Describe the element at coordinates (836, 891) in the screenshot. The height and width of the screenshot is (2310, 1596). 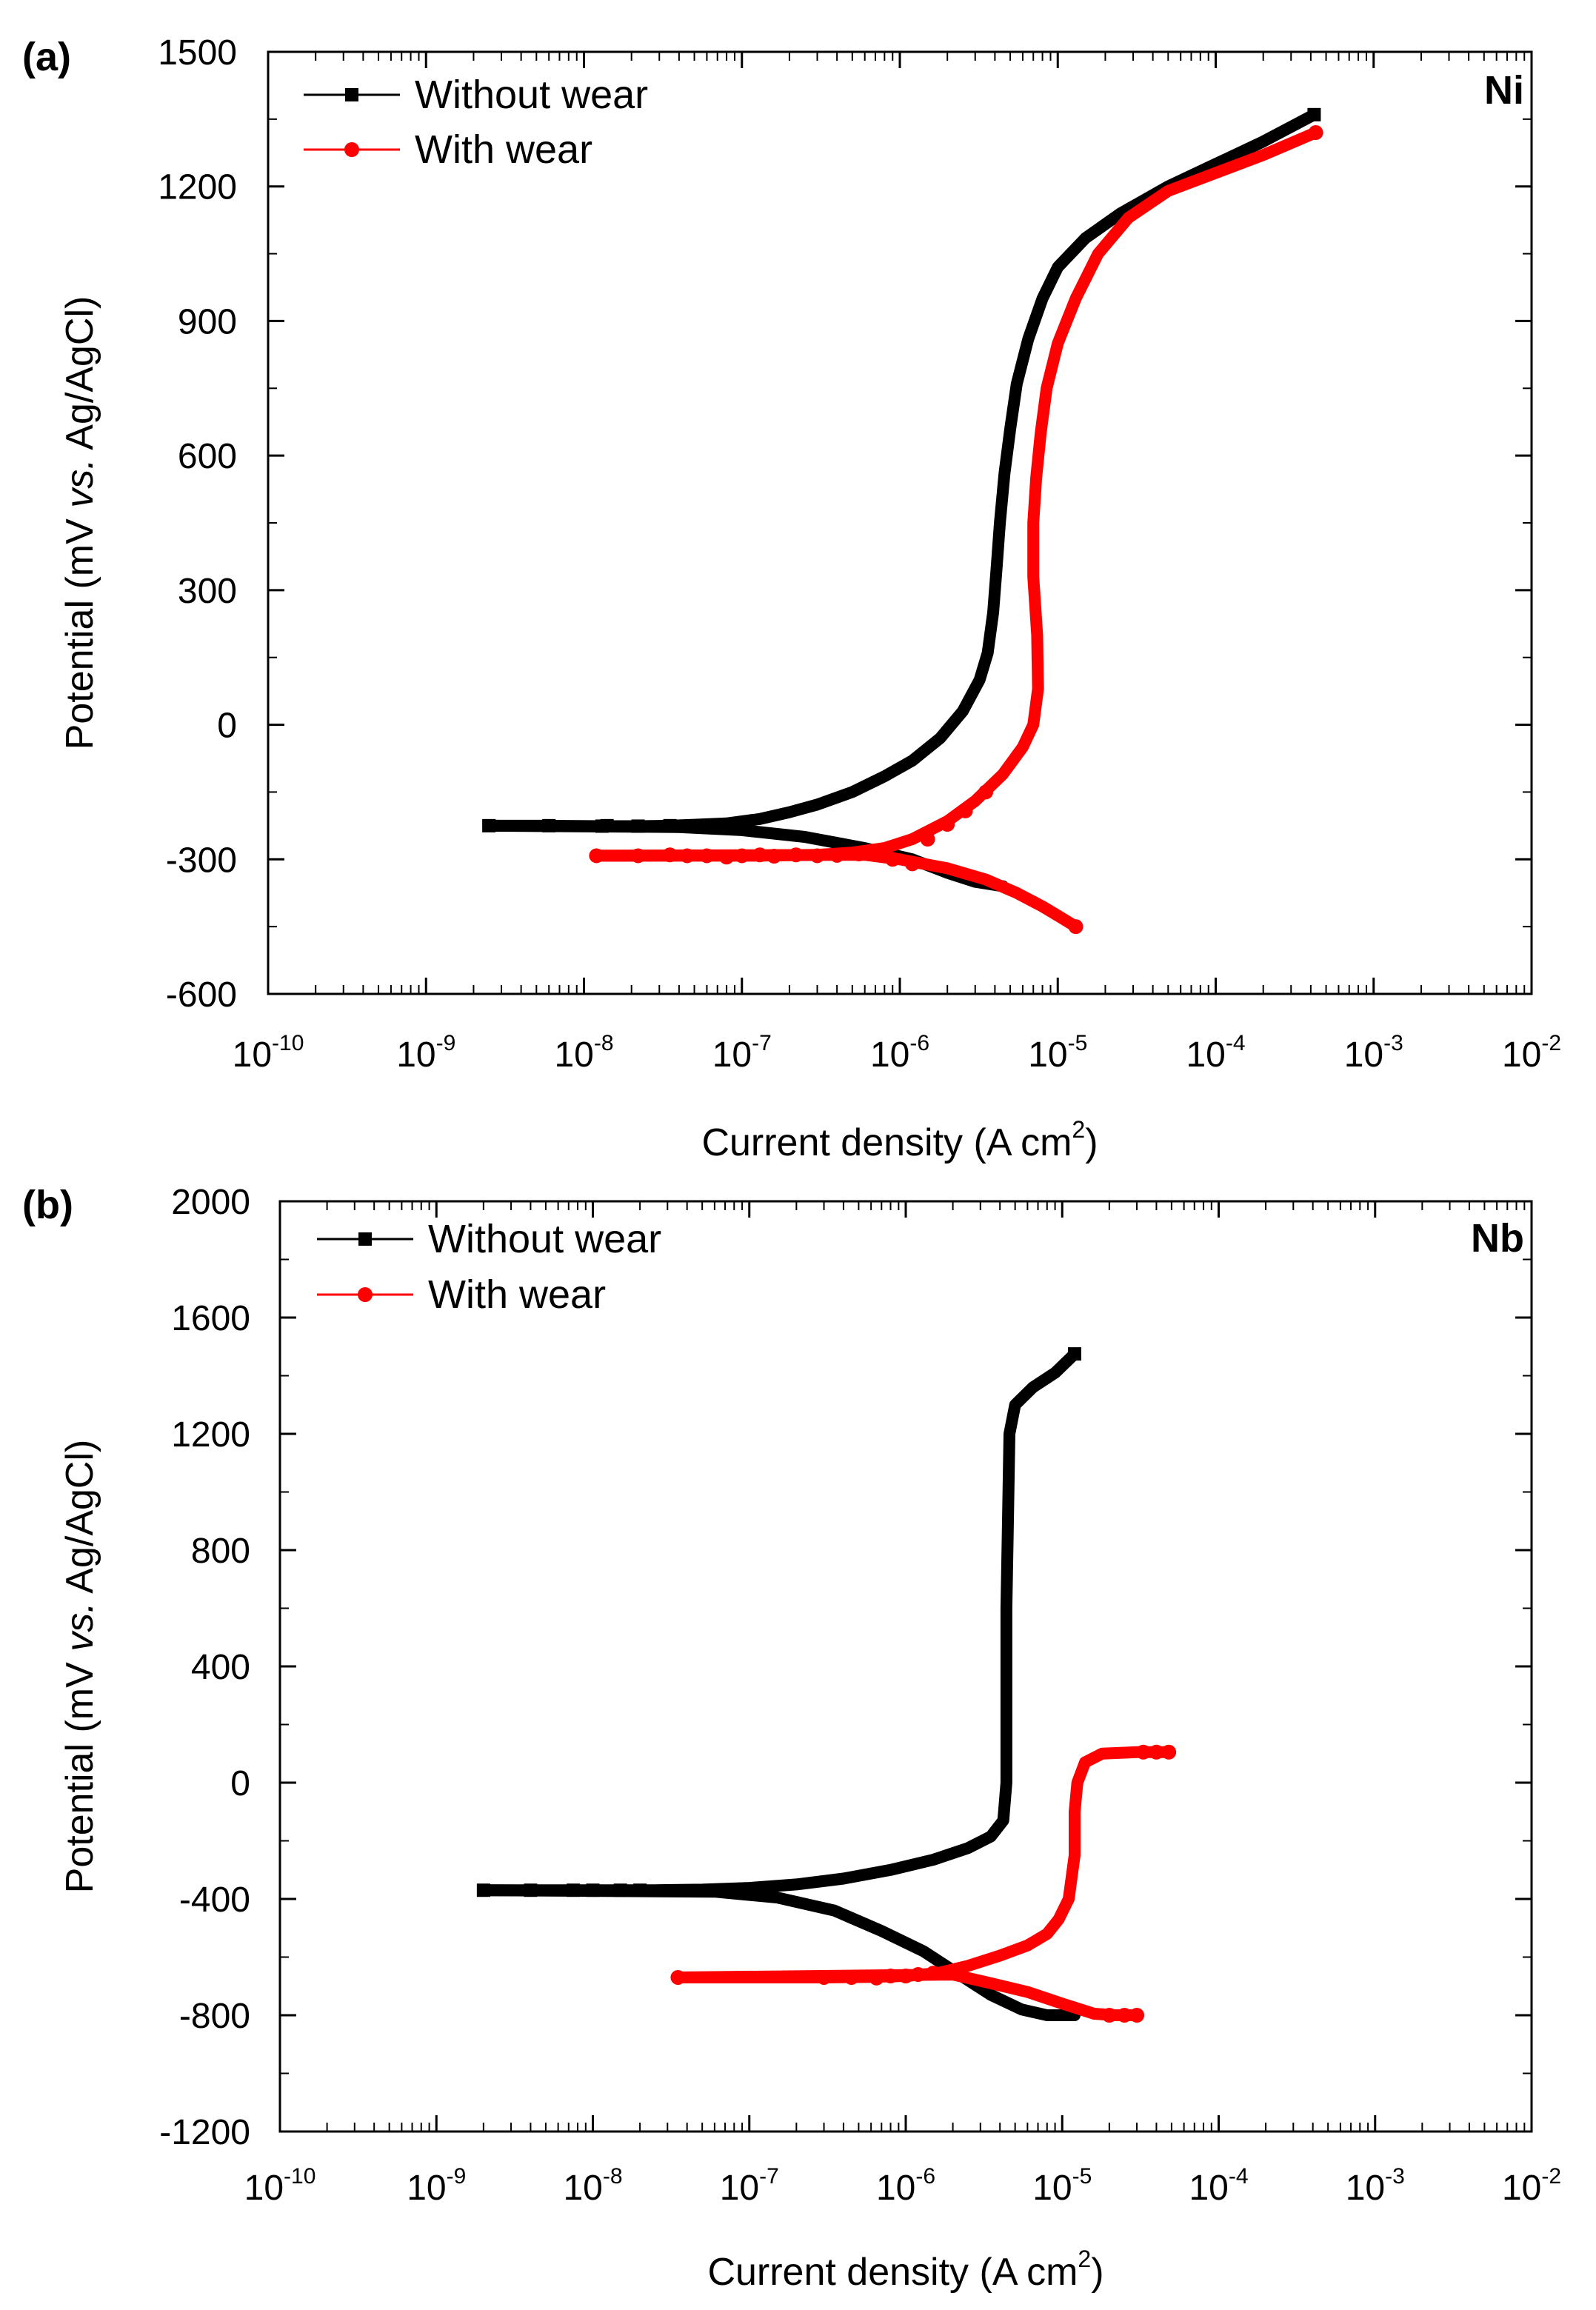
I see `cathodic-branch-line` at that location.